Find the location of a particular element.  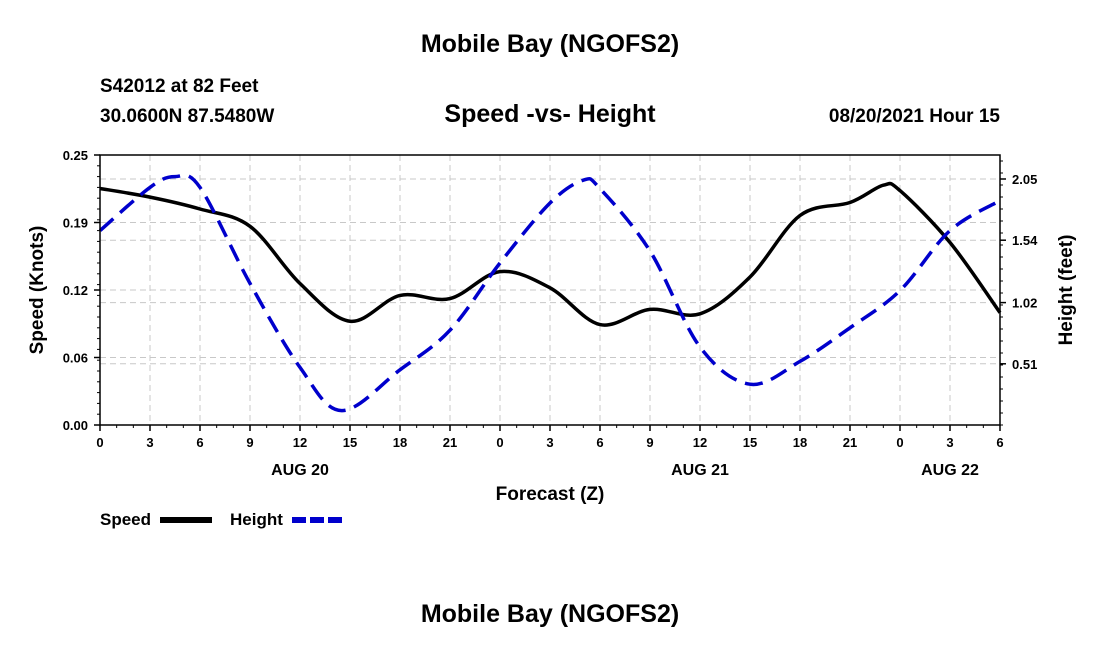

y2-tick-label: 2.05 is located at coordinates (1024, 179).